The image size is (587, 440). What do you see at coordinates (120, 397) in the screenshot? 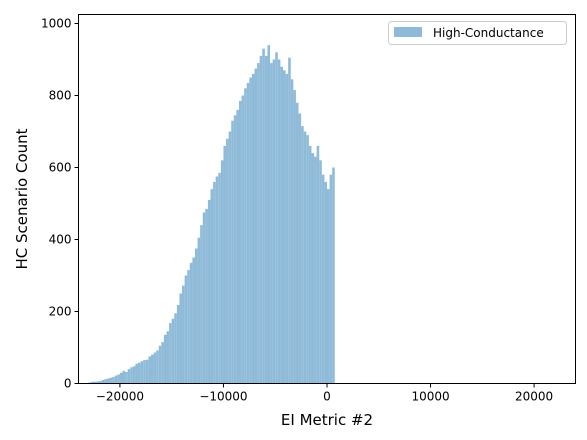
I see `x-tick-label: −20000` at bounding box center [120, 397].